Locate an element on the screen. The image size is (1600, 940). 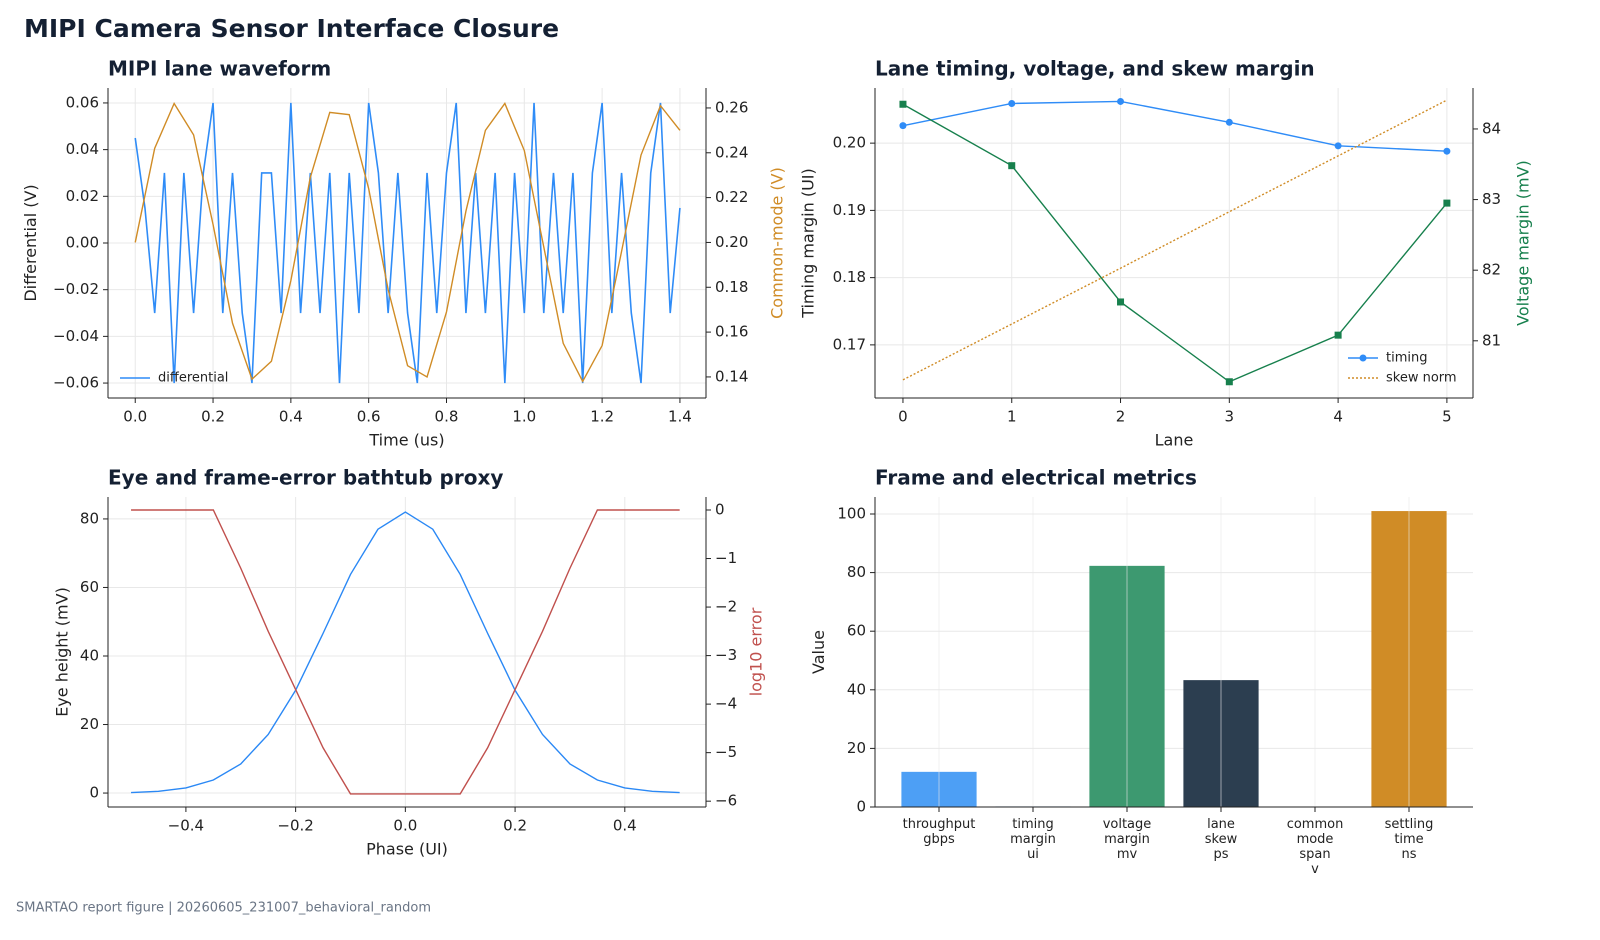
legend-label: differential is located at coordinates (193, 378).